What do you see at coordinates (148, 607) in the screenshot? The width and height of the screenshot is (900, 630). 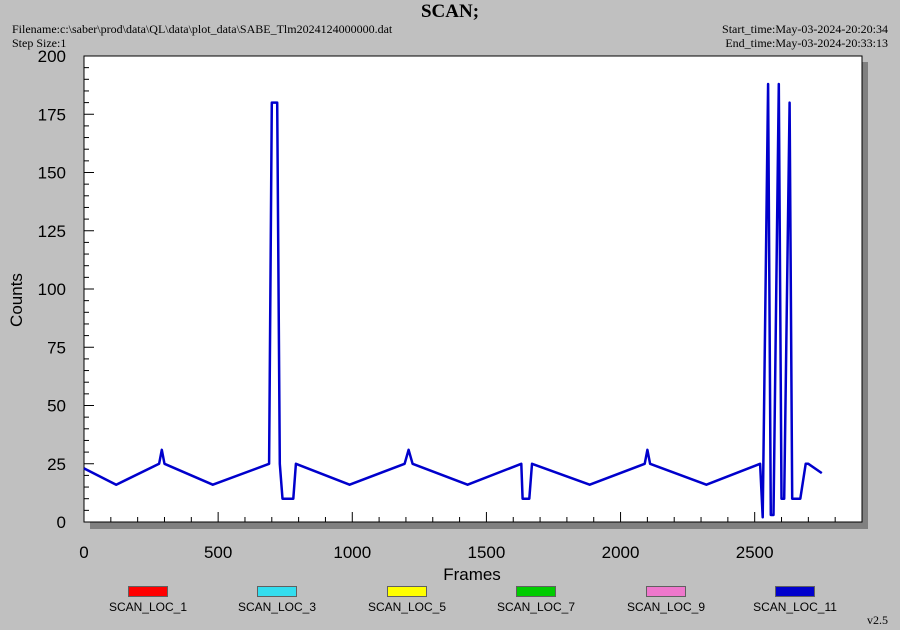 I see `legend-label: SCAN_LOC_1` at bounding box center [148, 607].